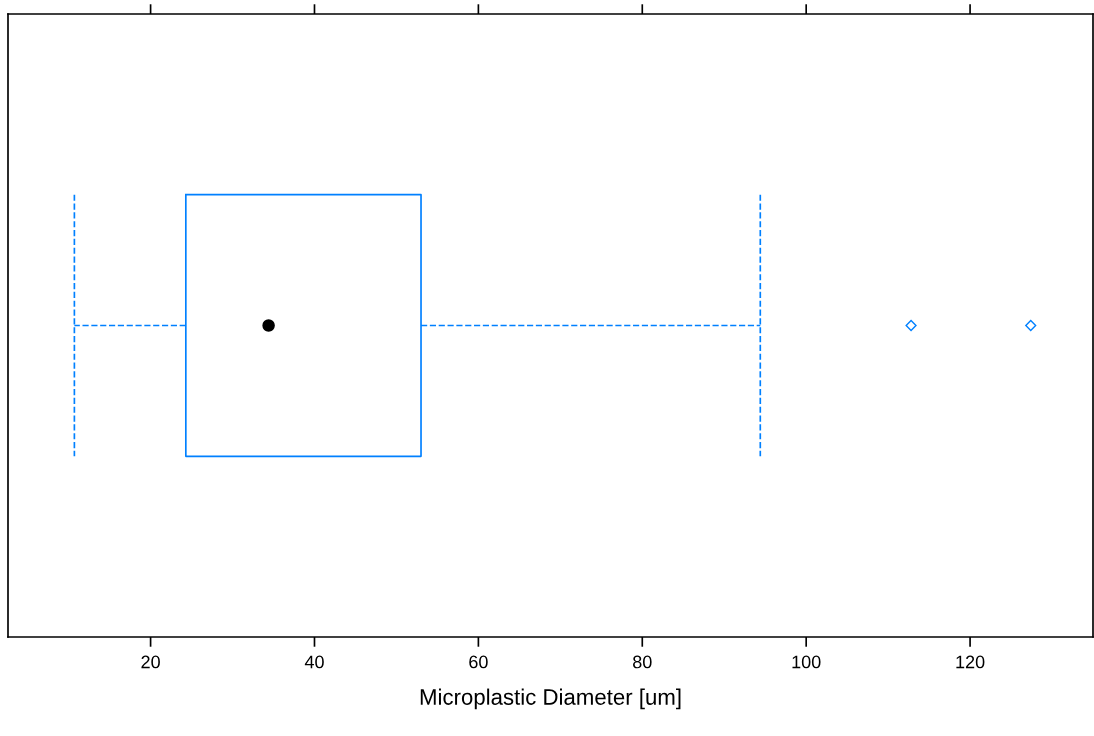 This screenshot has width=1094, height=736. What do you see at coordinates (806, 662) in the screenshot?
I see `x-tick-label: 100` at bounding box center [806, 662].